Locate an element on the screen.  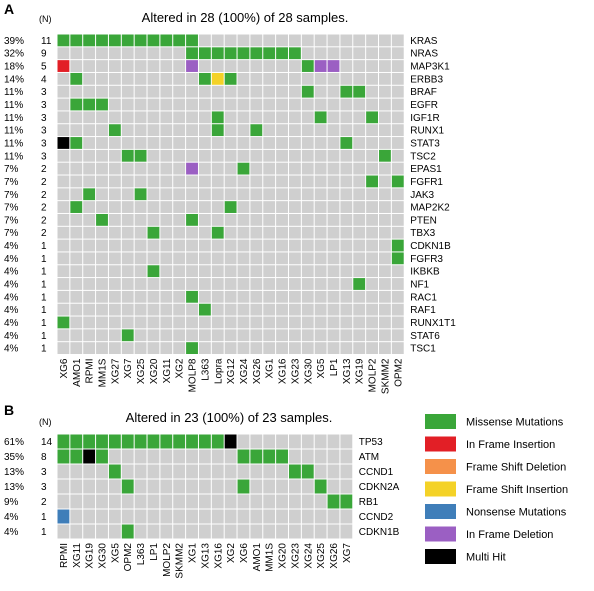
cell-rb1-xg2 is located at coordinates (230, 501).